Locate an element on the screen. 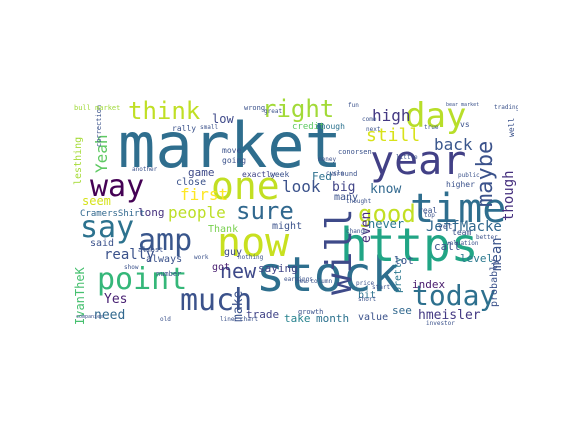  word-know: know is located at coordinates (386, 189).